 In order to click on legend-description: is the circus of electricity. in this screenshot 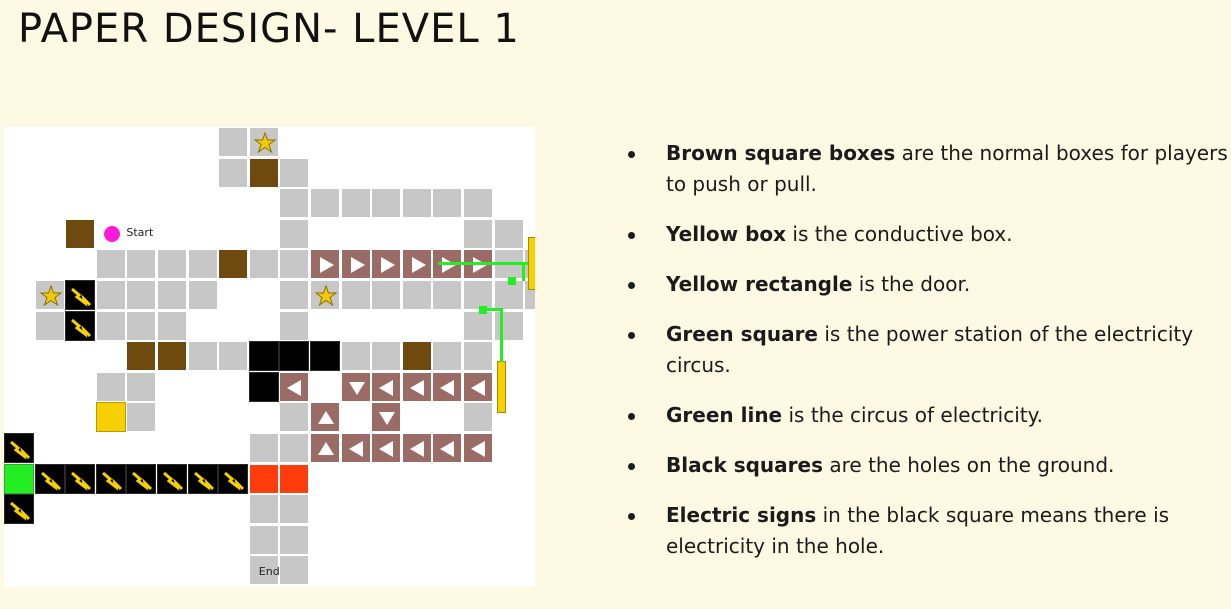, I will do `click(912, 415)`.